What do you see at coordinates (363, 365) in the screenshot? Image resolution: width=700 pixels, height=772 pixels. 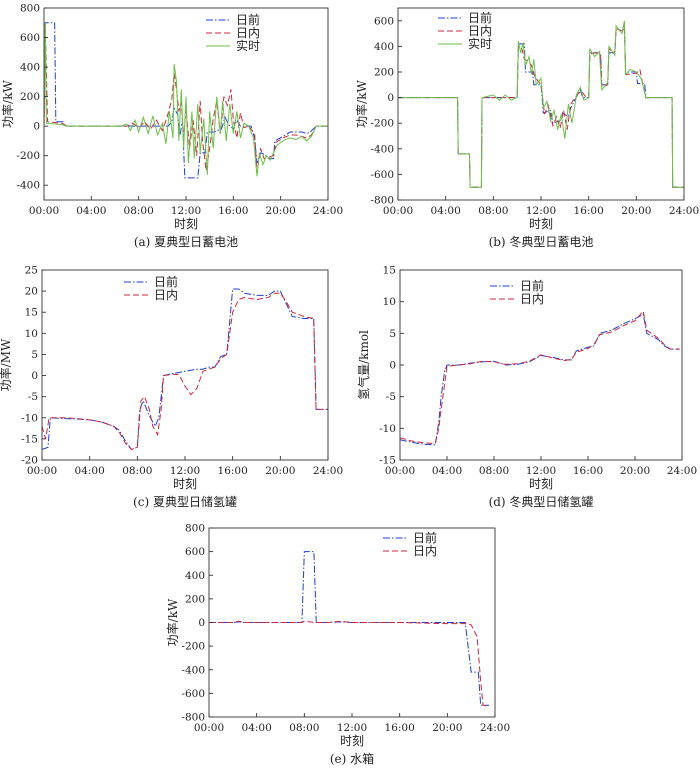 I see `y-axis-label: 氢气量/kmol` at bounding box center [363, 365].